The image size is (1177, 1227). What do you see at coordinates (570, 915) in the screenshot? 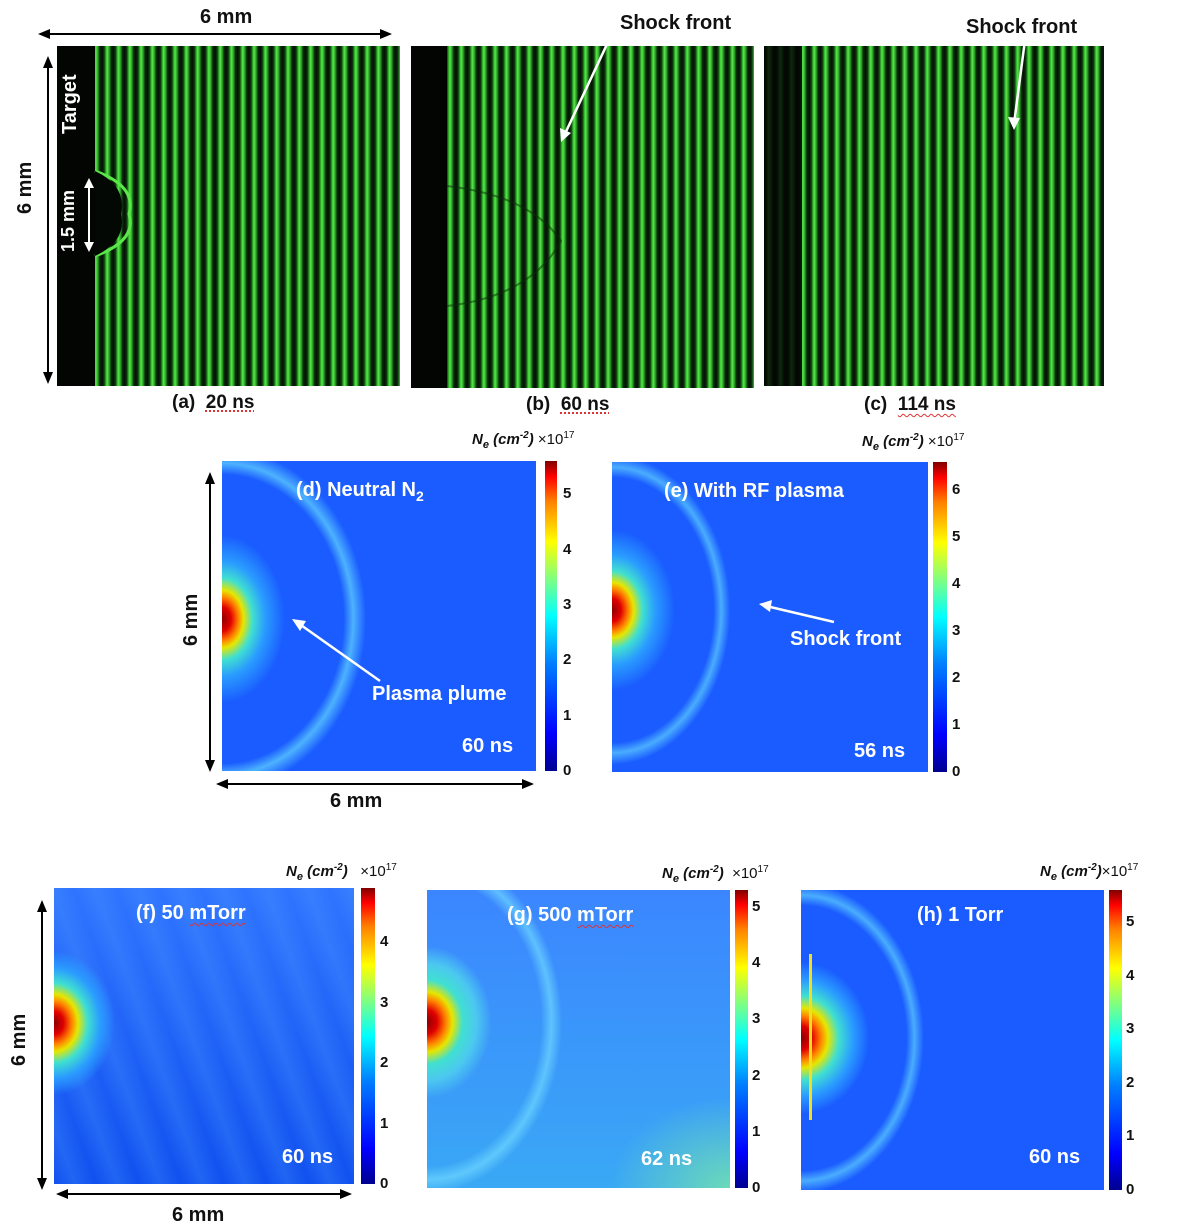
I see `panel-g-title: (g) 500 mTorr` at bounding box center [570, 915].